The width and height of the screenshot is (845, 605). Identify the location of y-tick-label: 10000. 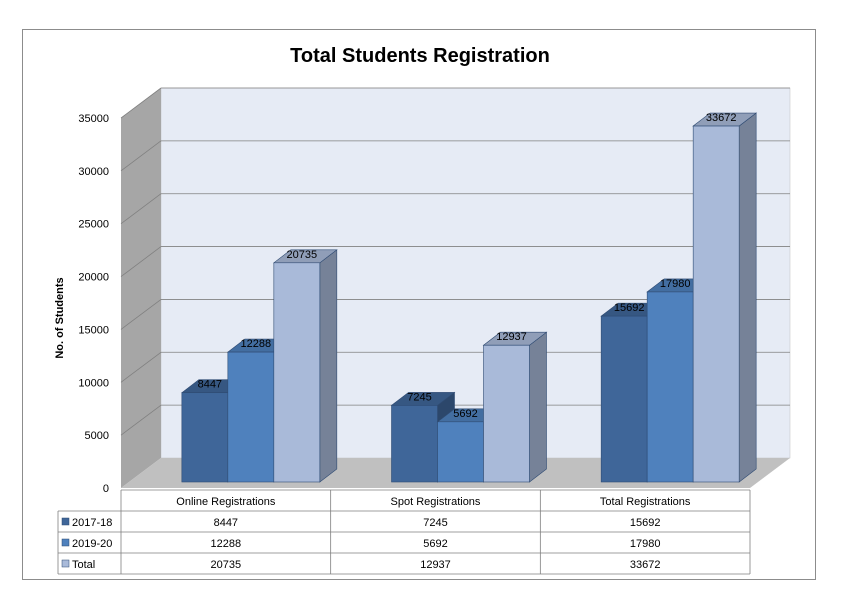
(93, 383).